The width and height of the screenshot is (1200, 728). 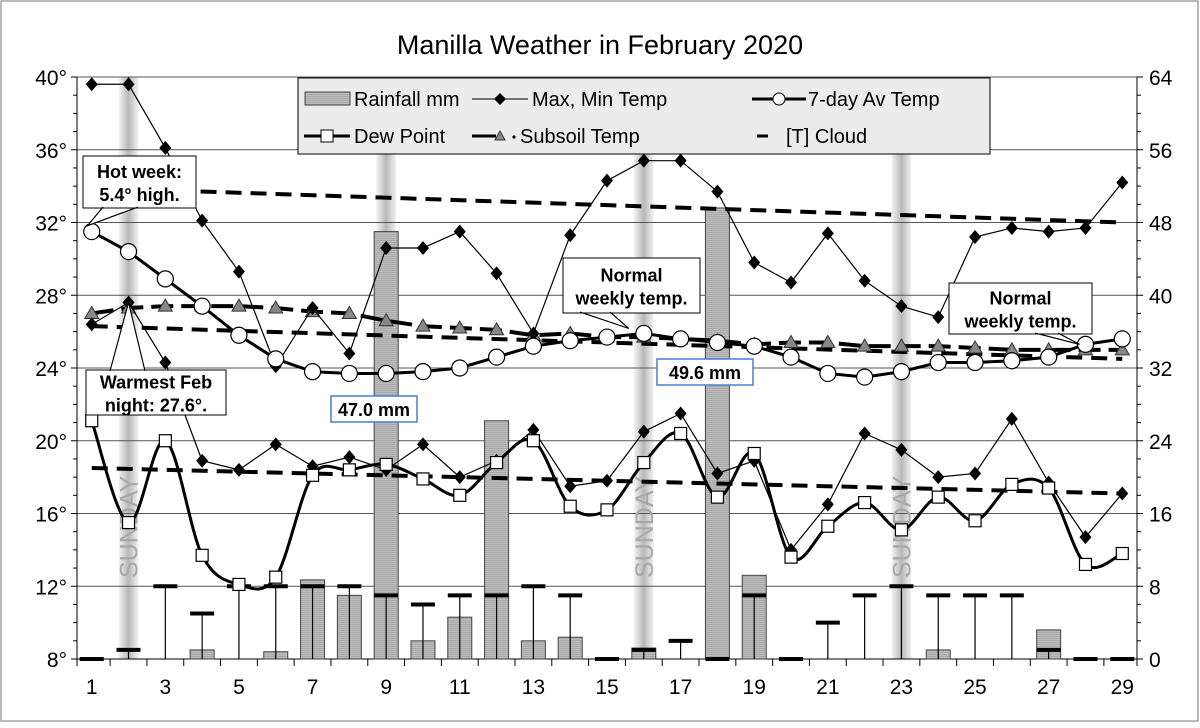 I want to click on x-tick-label: 1, so click(x=92, y=687).